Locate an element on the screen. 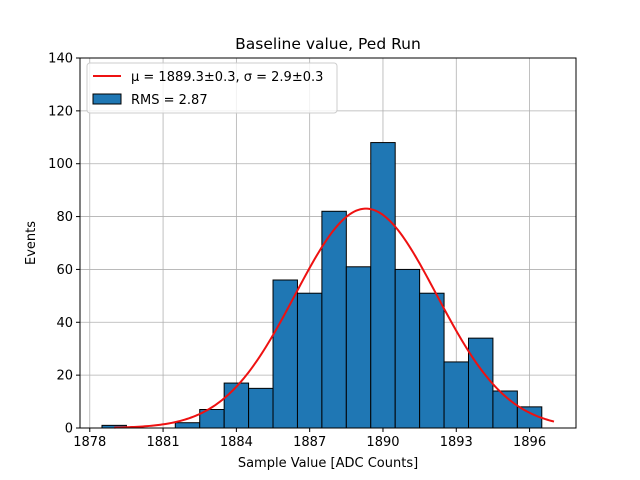 This screenshot has height=480, width=640. y-tick-label-5: 100 is located at coordinates (60, 164).